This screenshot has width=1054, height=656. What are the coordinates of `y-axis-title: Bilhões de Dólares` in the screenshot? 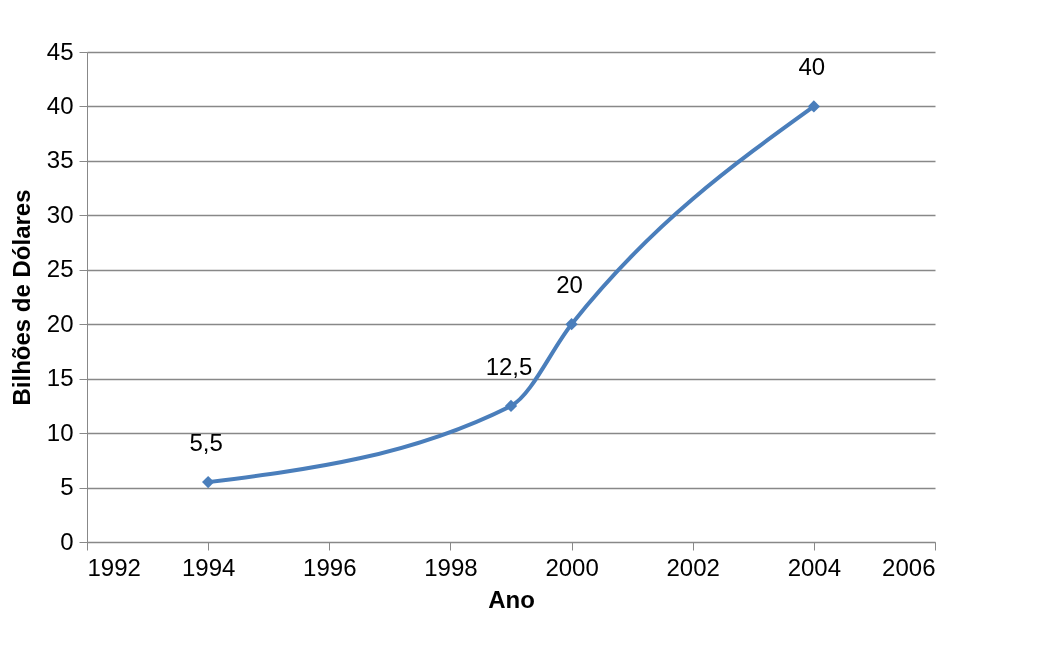 It's located at (21, 297).